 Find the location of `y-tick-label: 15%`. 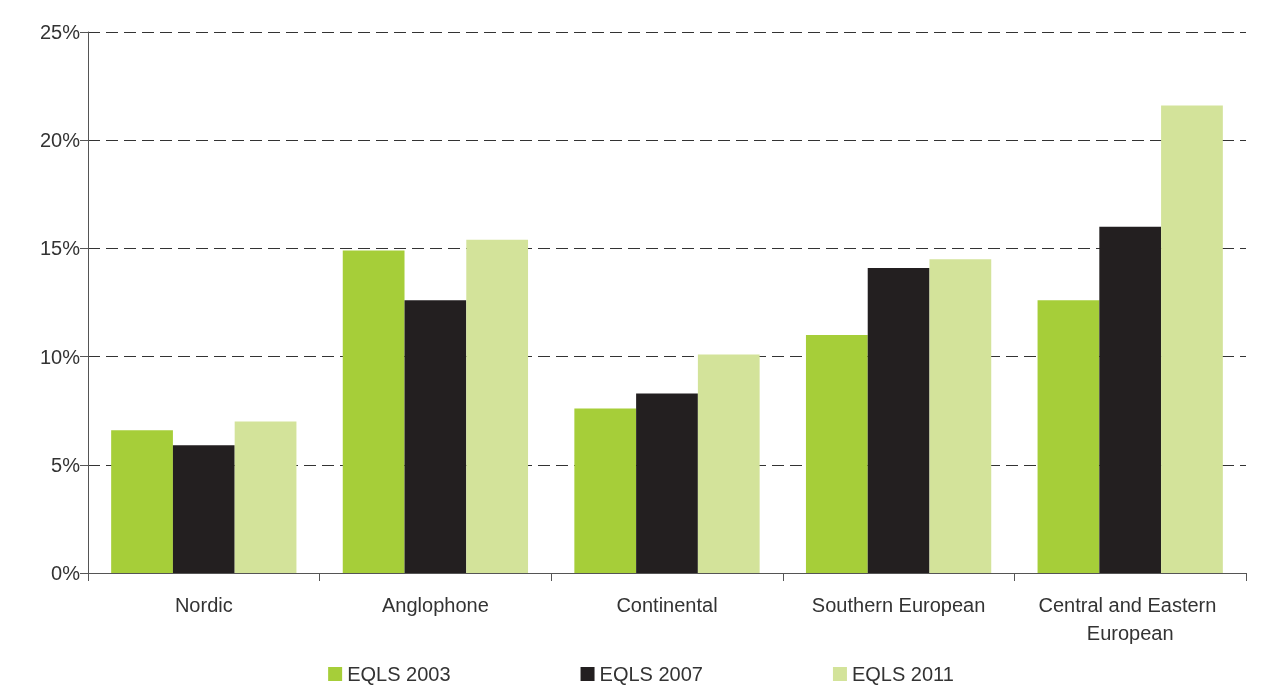

y-tick-label: 15% is located at coordinates (60, 248).